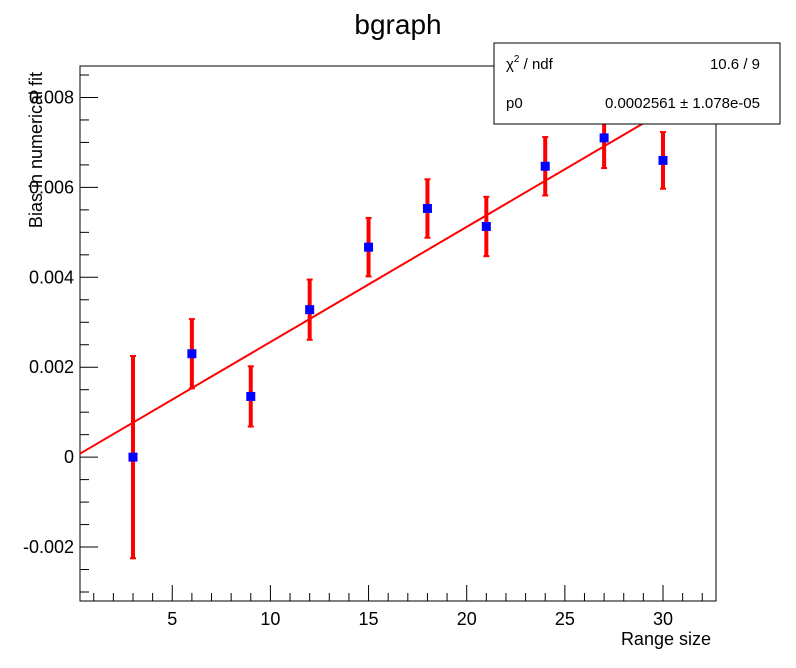  Describe the element at coordinates (397, 24) in the screenshot. I see `chart-title: bgraph` at that location.